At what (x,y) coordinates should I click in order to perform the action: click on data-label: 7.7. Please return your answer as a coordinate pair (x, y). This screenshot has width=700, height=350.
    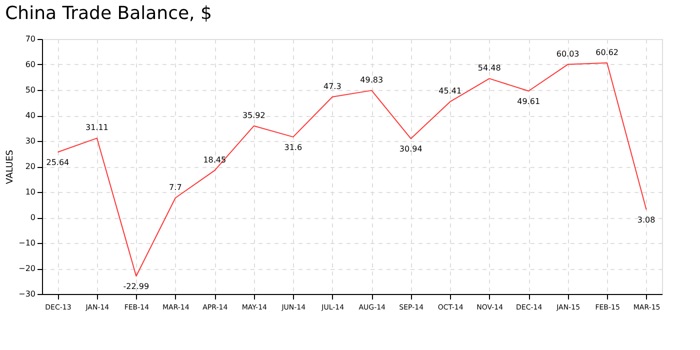
    Looking at the image, I should click on (175, 187).